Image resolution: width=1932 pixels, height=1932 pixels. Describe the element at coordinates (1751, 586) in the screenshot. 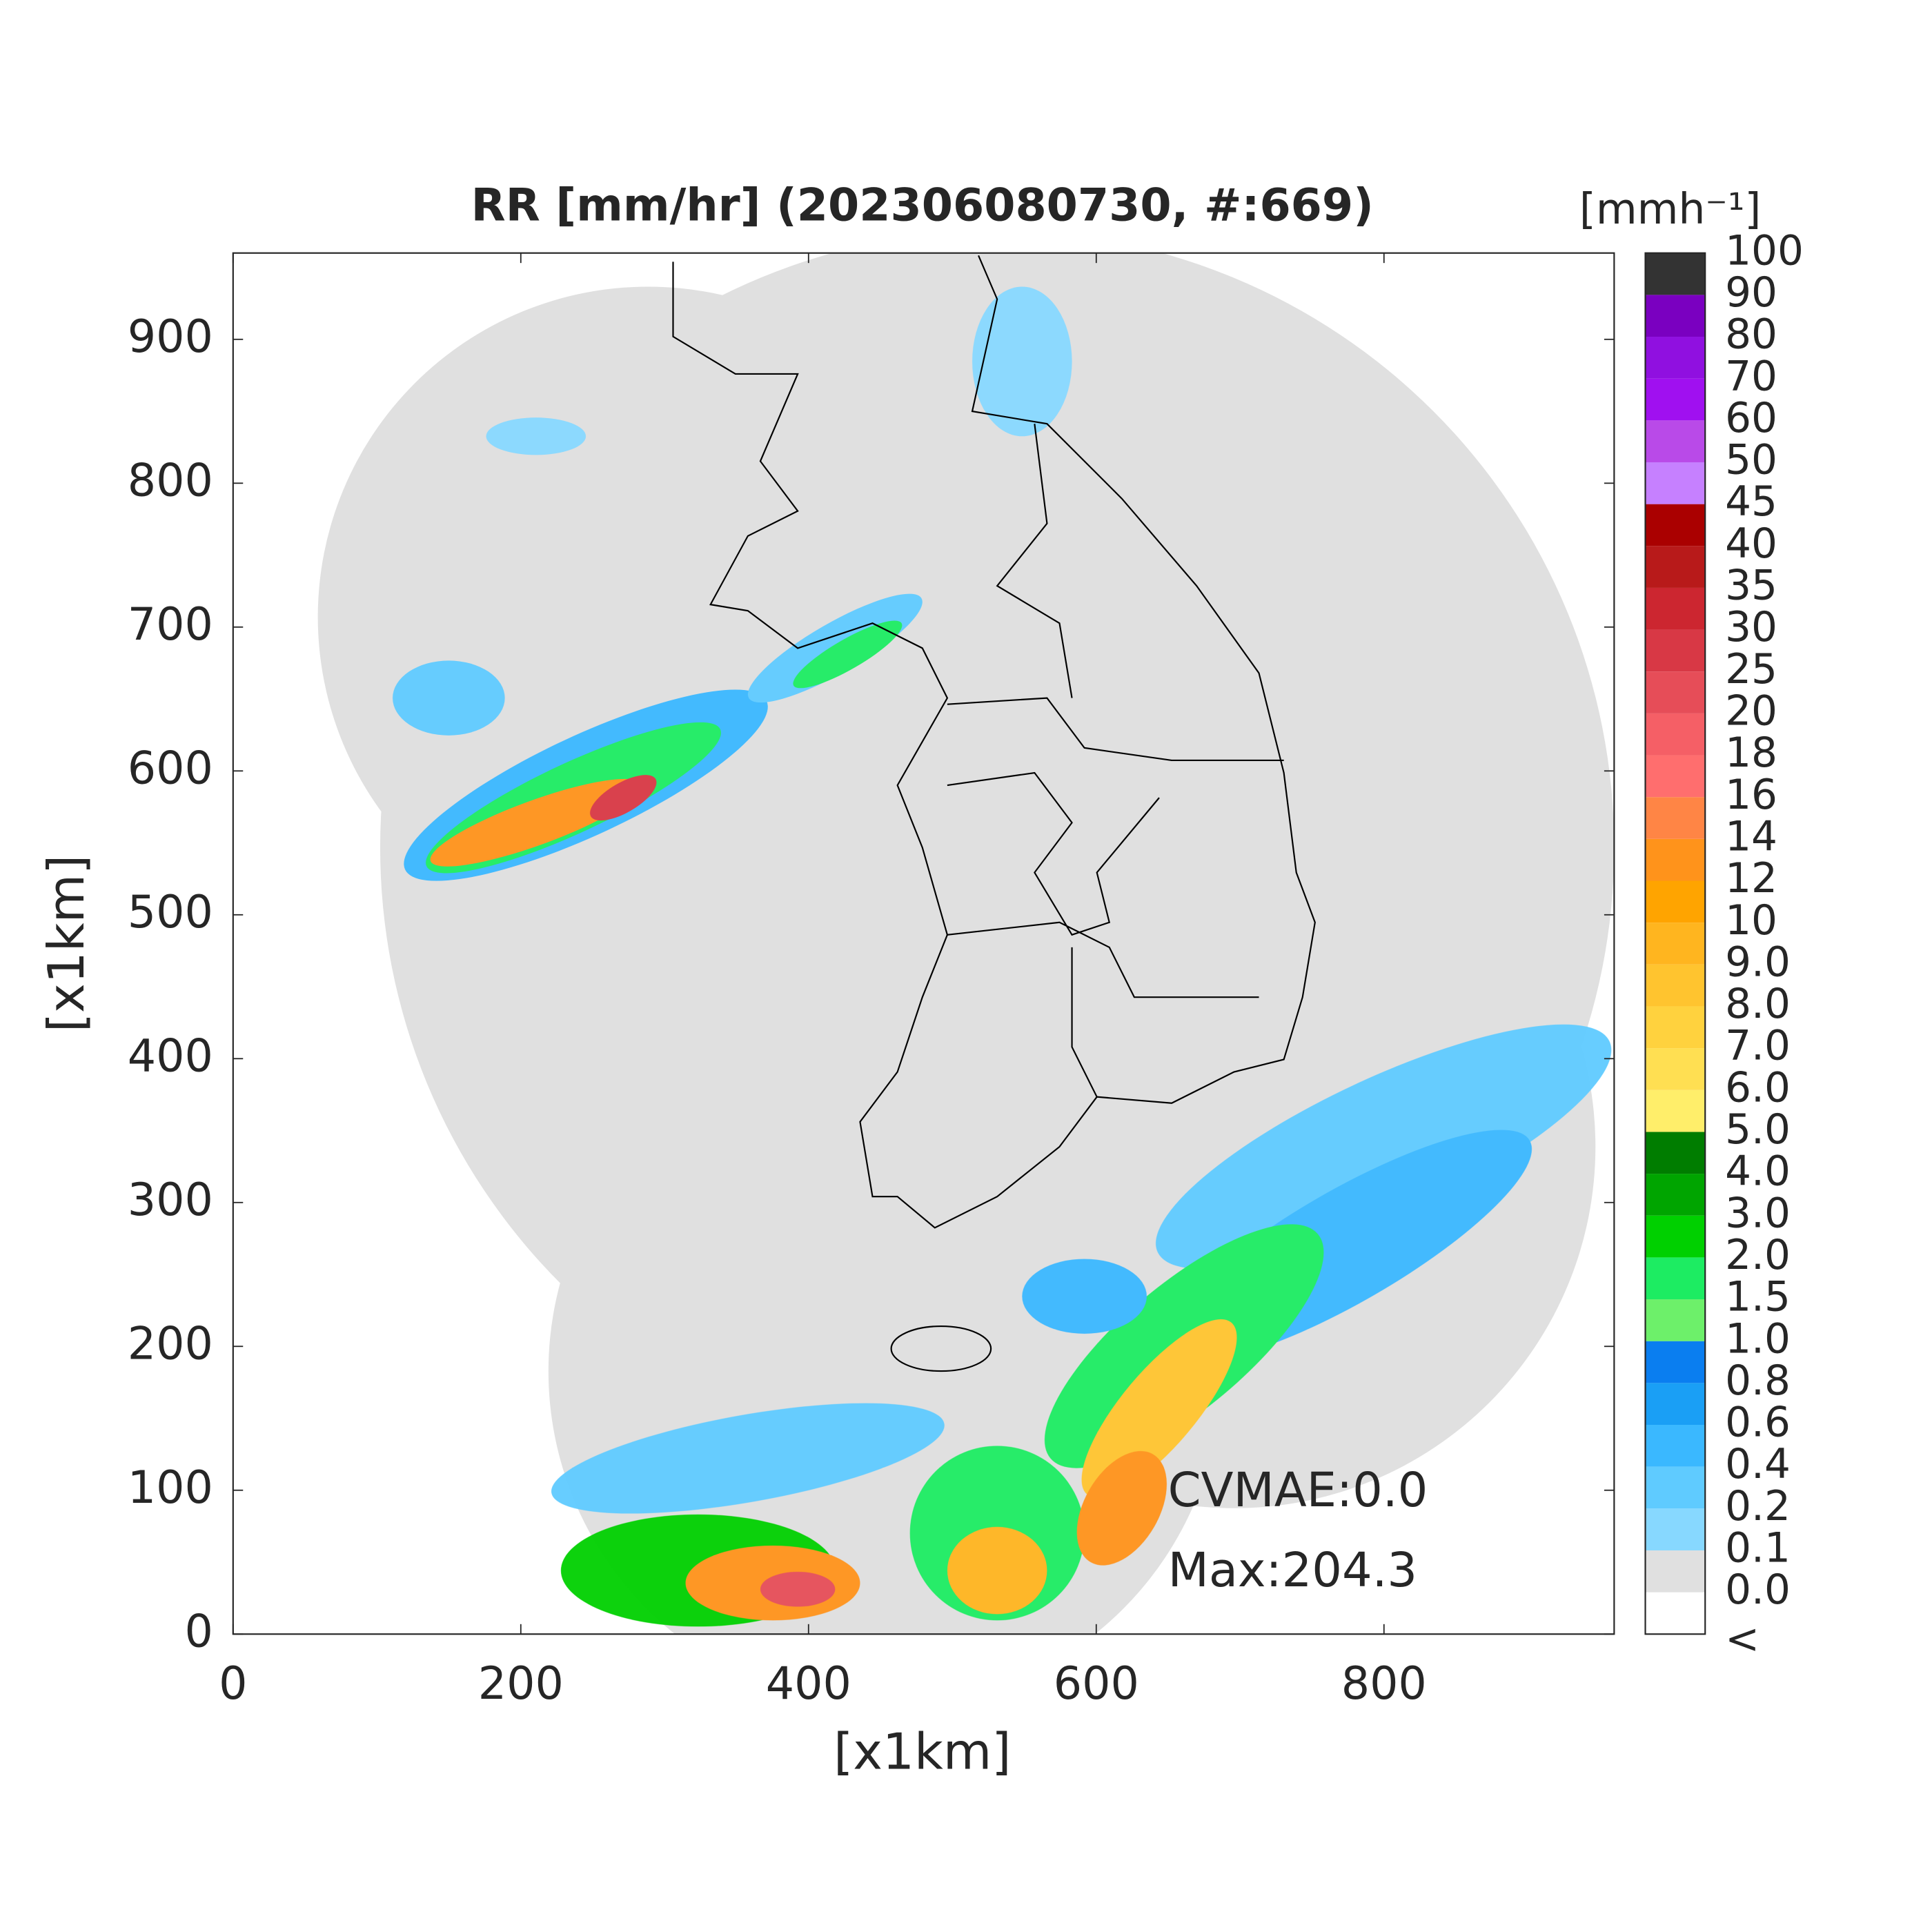

I see `colorbar-label: 35` at that location.